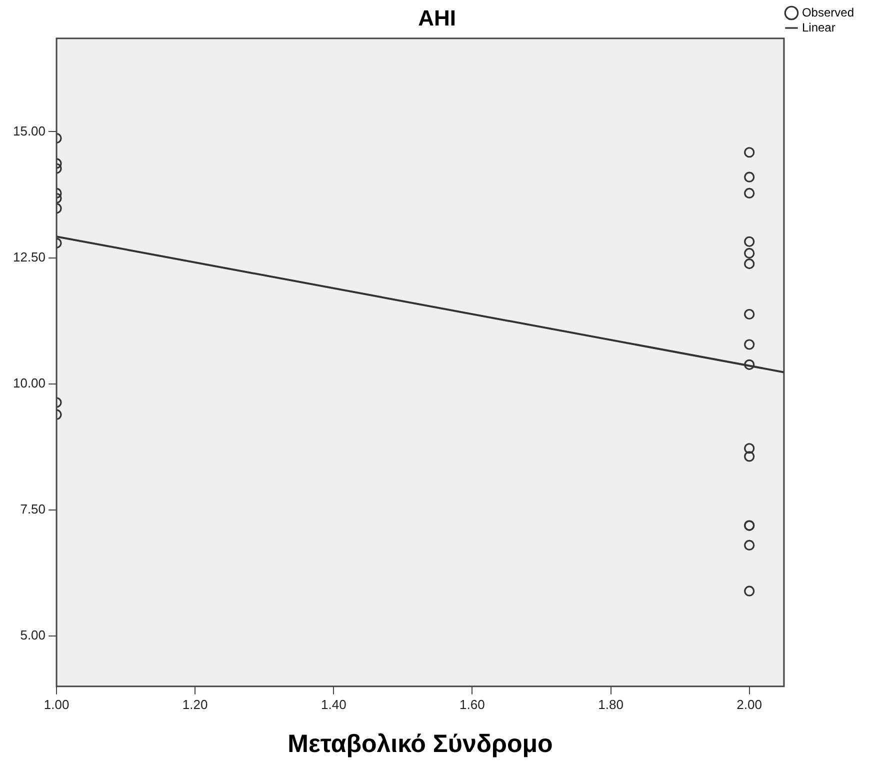 This screenshot has height=772, width=870. Describe the element at coordinates (29, 256) in the screenshot. I see `y-tick-label: 12.50` at that location.